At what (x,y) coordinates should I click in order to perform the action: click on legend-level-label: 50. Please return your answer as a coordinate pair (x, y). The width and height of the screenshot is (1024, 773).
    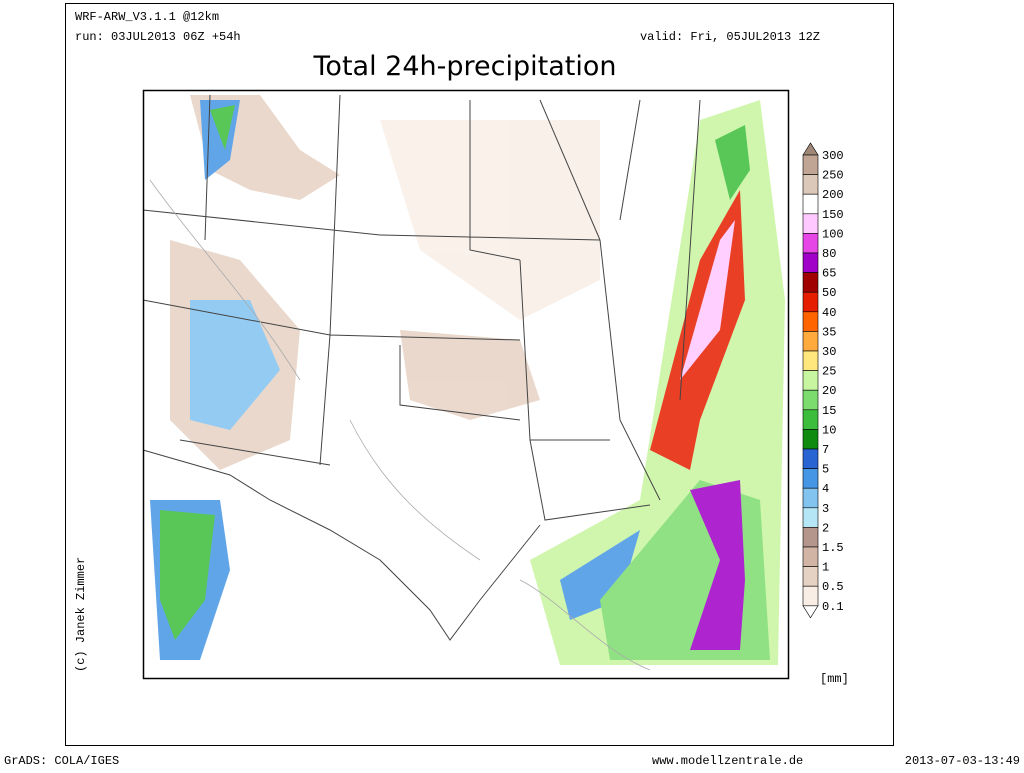
    Looking at the image, I should click on (829, 293).